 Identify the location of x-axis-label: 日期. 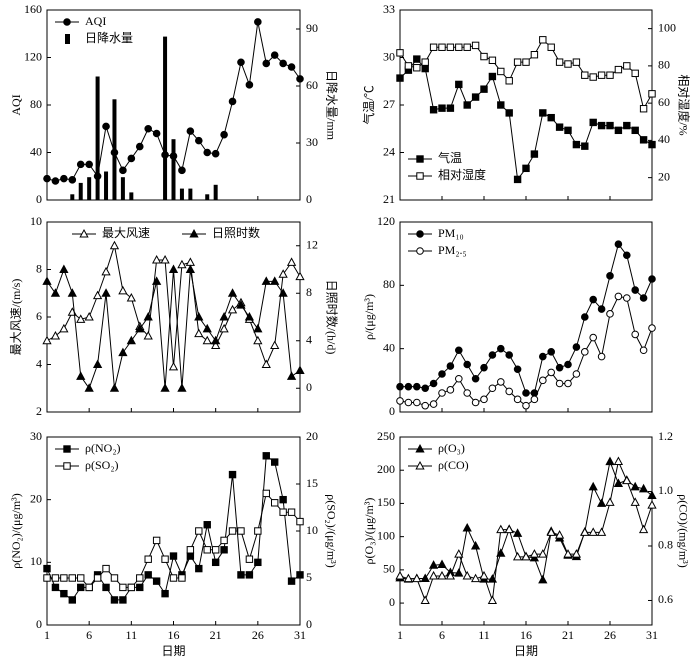
(526, 651).